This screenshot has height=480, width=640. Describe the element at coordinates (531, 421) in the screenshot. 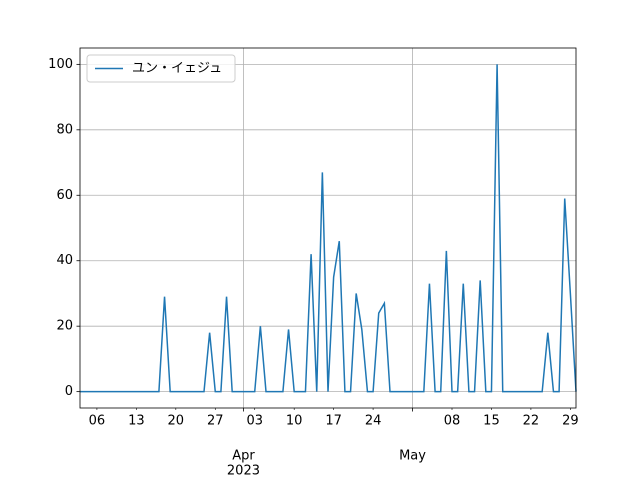

I see `x-tick-label: 22` at that location.